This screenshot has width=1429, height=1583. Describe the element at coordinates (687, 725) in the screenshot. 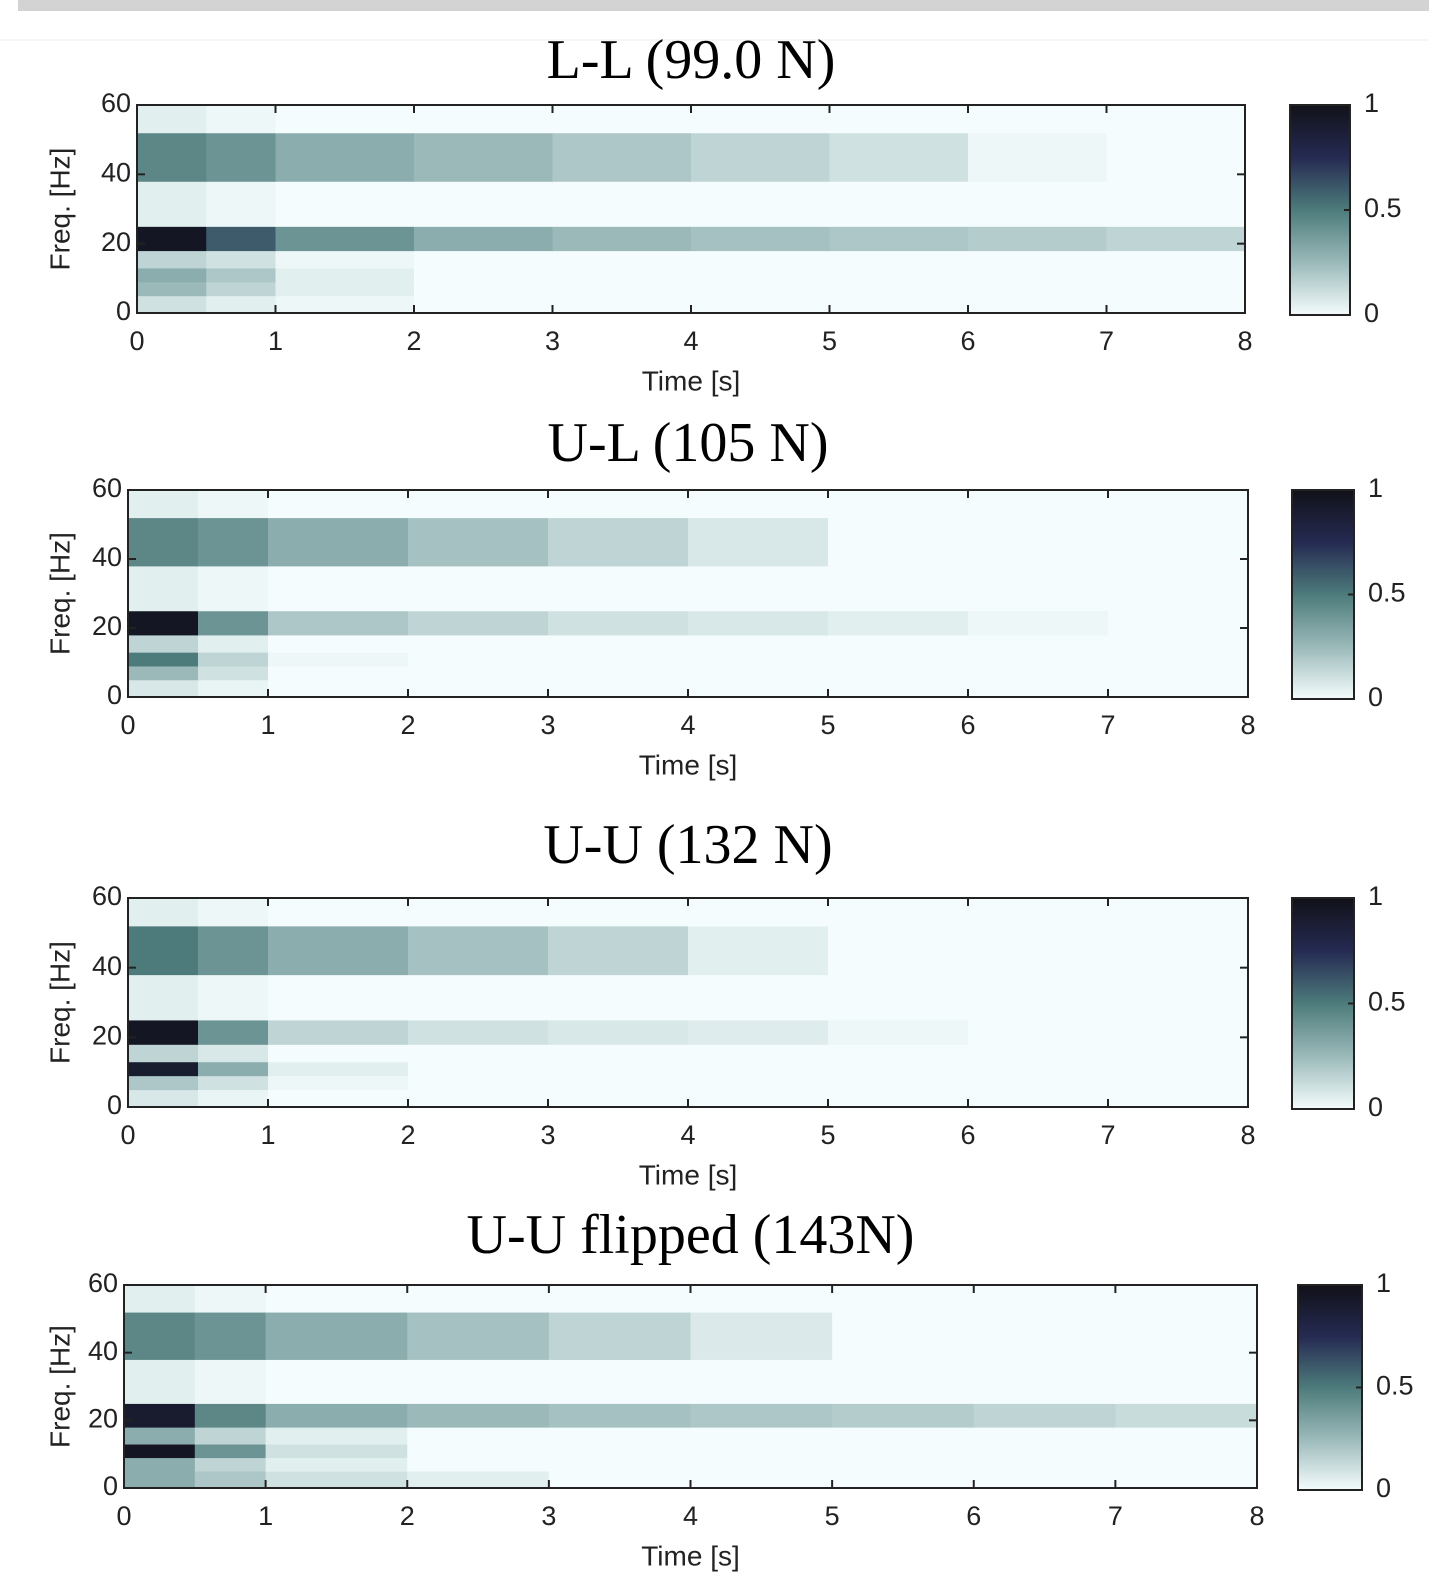

I see `x-tick-label: 4` at that location.